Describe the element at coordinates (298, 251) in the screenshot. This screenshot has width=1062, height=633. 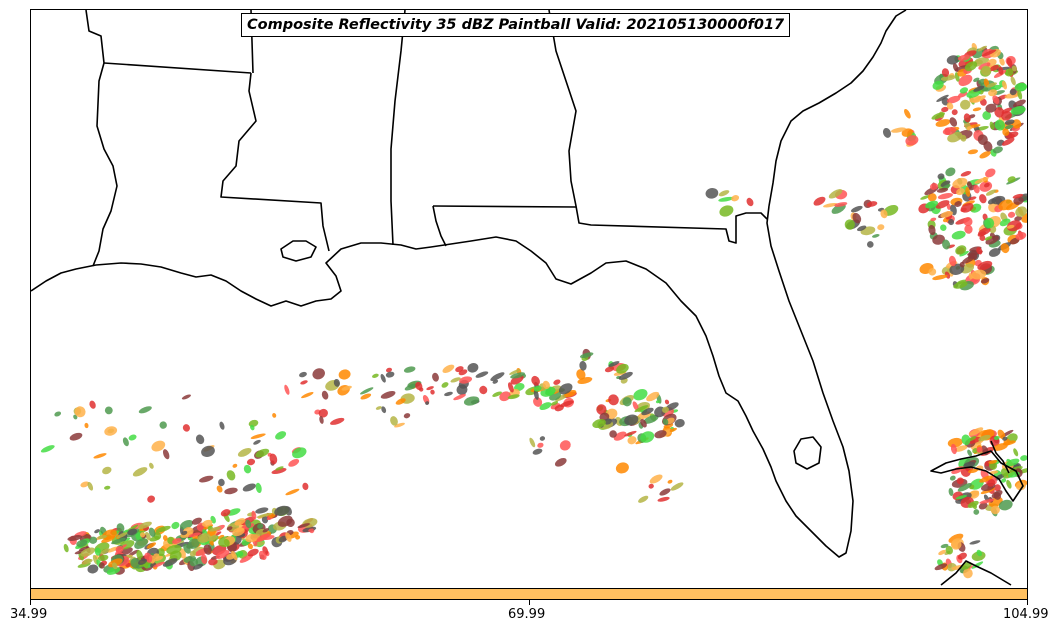
I see `lake-pontchartrain` at that location.